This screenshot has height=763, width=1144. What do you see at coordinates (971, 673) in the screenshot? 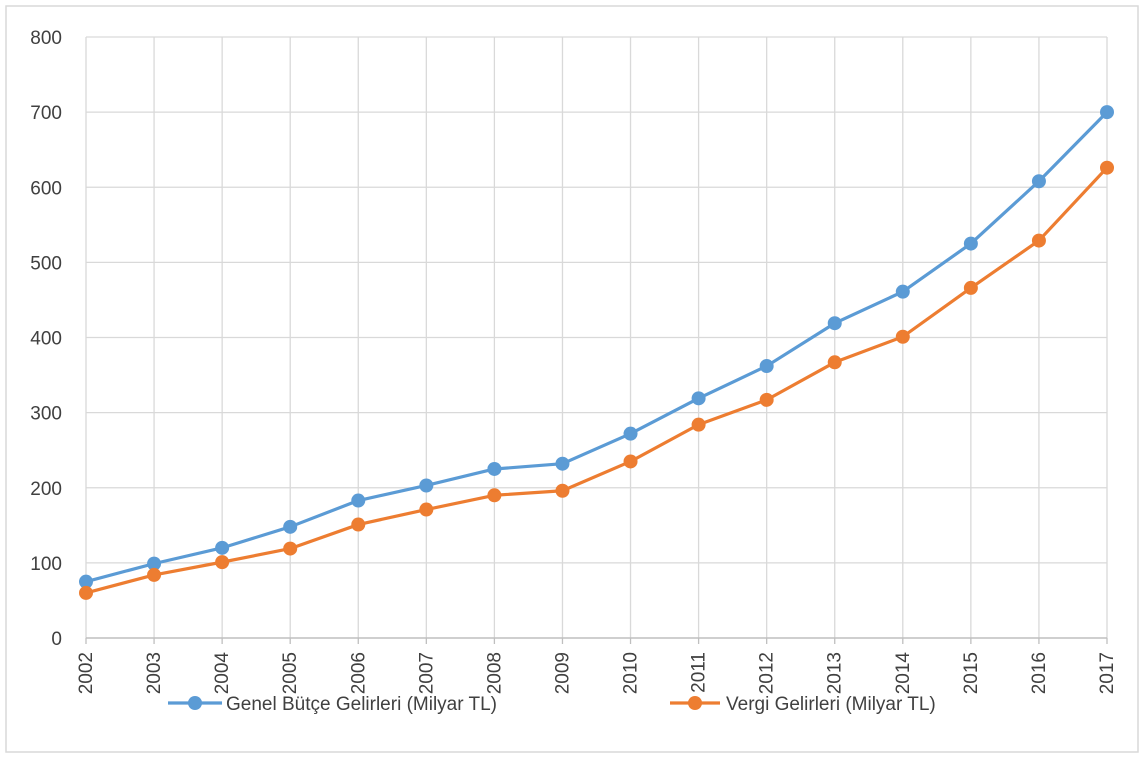
I see `x-tick-label: 2015` at bounding box center [971, 673].